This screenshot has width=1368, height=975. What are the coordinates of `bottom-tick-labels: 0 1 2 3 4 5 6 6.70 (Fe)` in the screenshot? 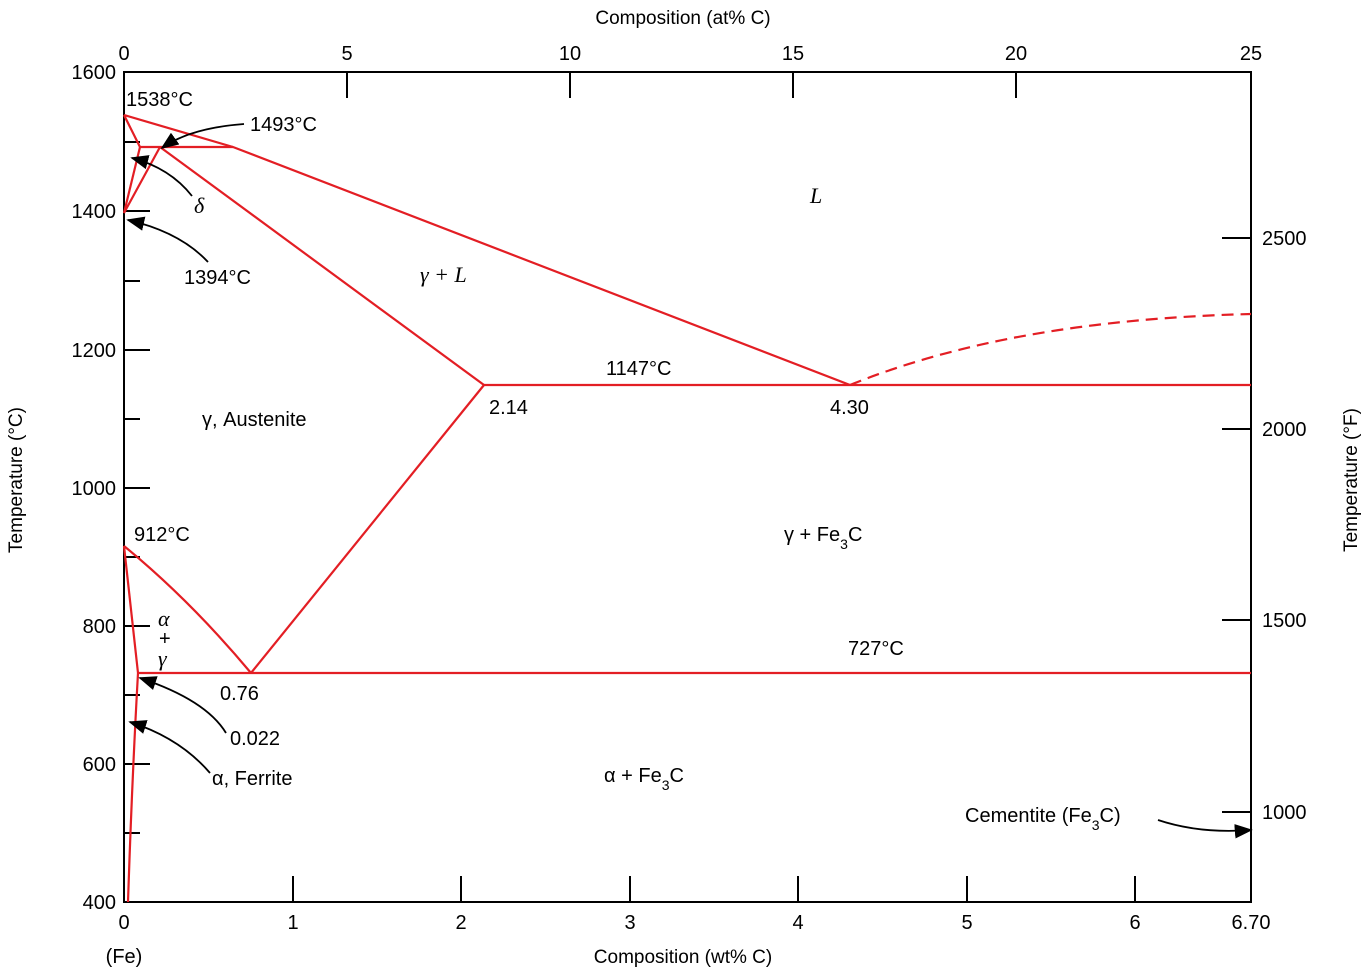 It's located at (688, 940).